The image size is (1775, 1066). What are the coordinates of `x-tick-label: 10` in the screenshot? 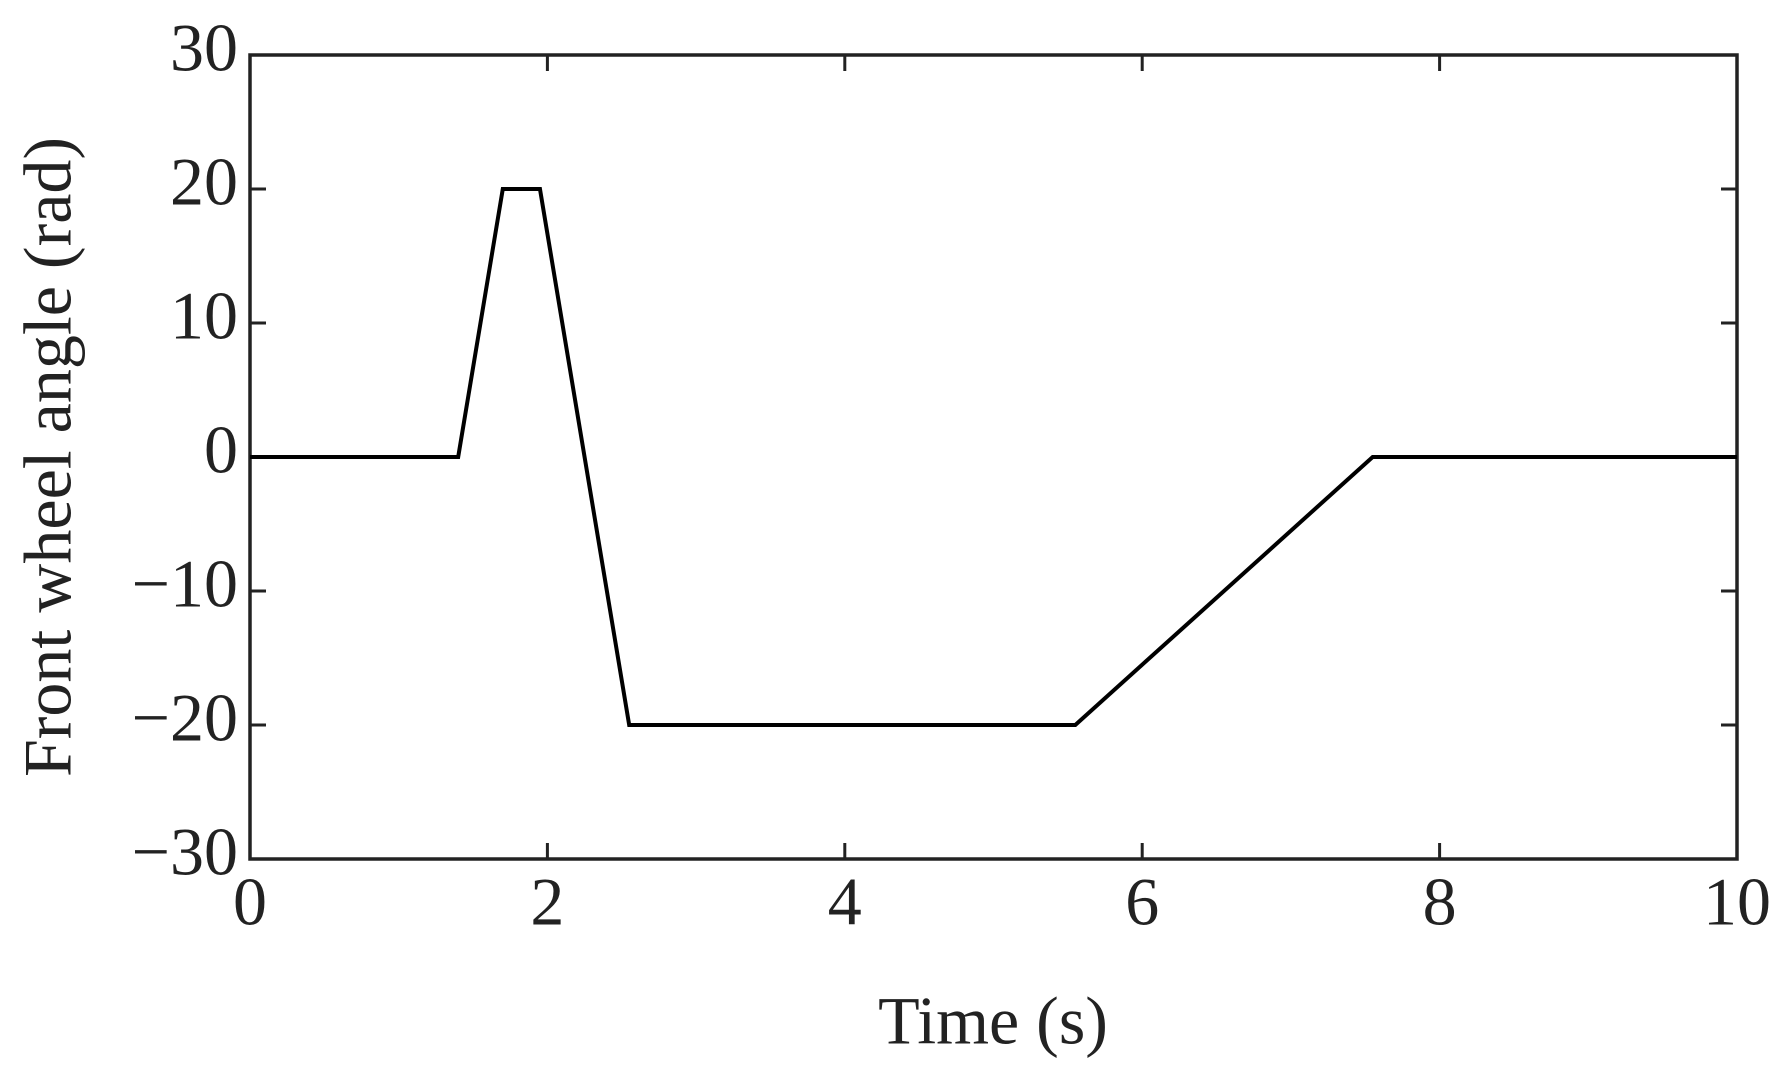 It's located at (1737, 902).